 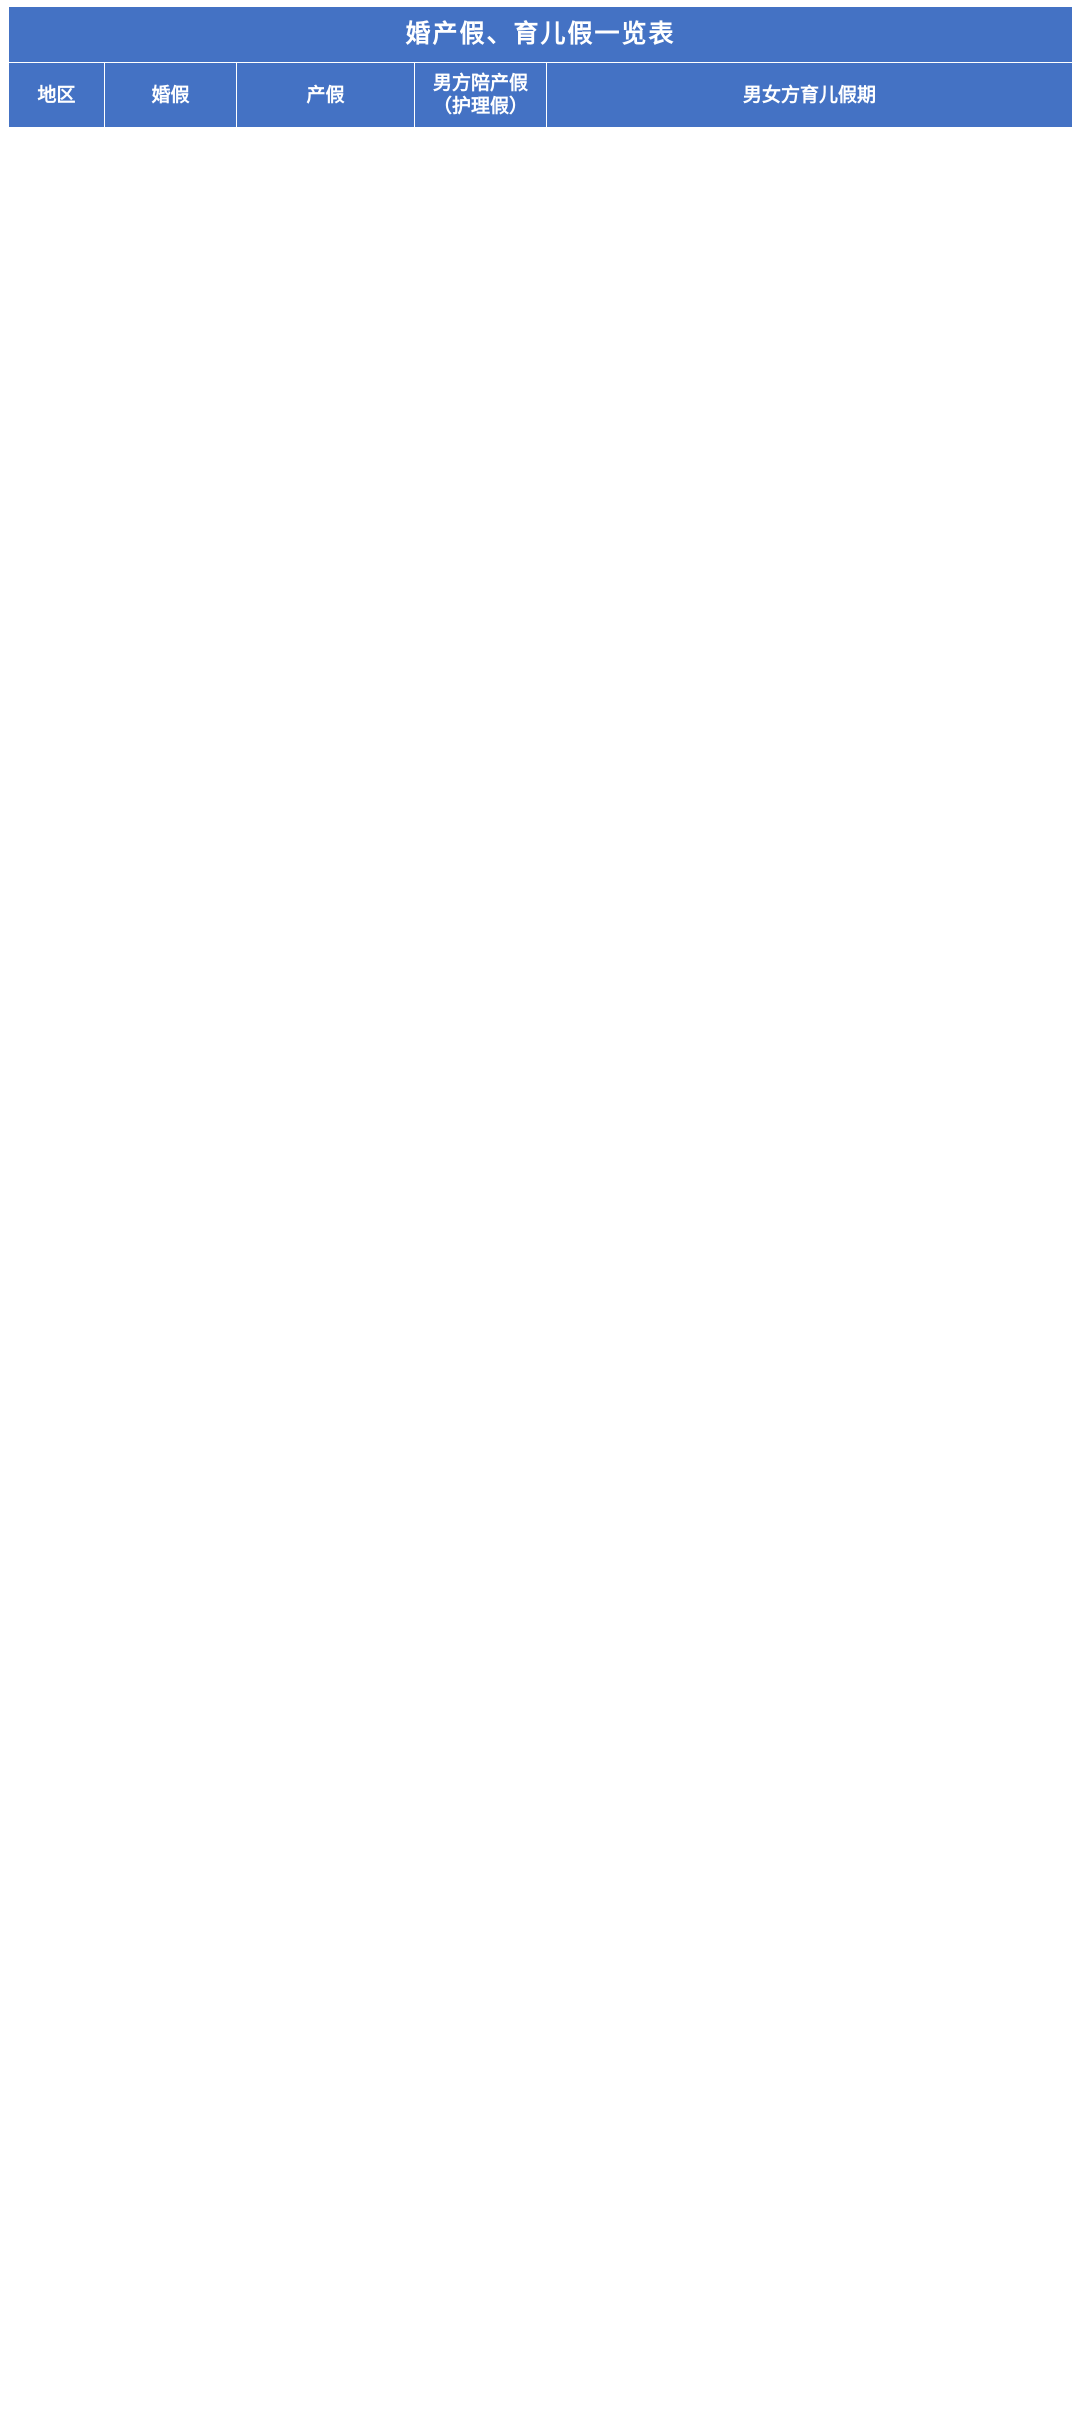 I want to click on table-head: 婚产假、育儿假一览表 地区 婚假 产假 男方陪产假（护理假） 男女方育儿假期, so click(x=540, y=67).